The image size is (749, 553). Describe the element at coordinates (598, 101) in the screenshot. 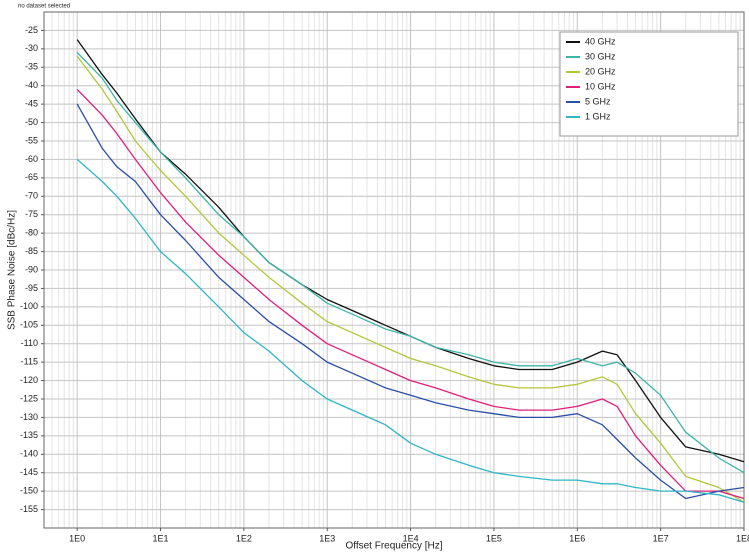

I see `legend-label: 5 GHz` at that location.